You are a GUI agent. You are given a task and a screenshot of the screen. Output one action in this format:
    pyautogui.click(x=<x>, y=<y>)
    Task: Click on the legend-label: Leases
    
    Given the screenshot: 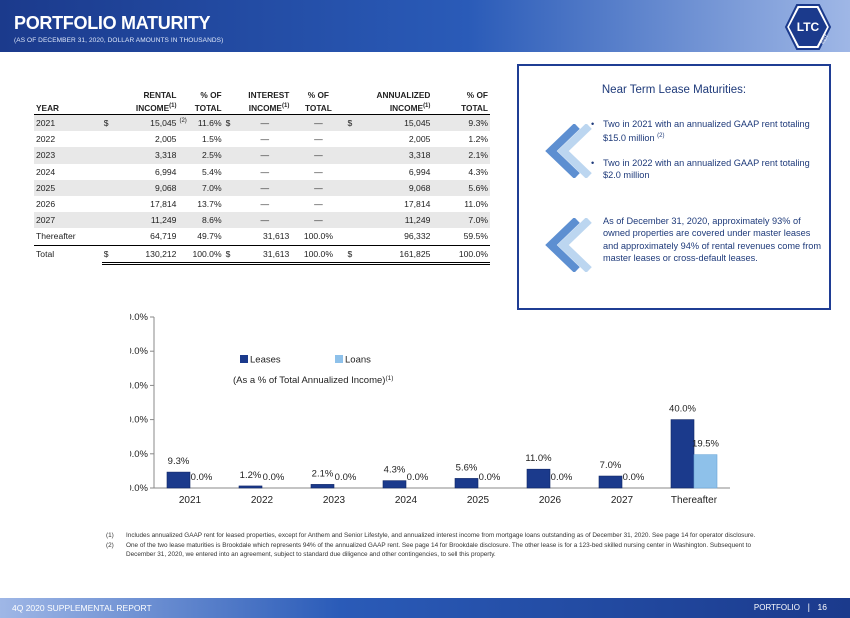 What is the action you would take?
    pyautogui.click(x=265, y=360)
    